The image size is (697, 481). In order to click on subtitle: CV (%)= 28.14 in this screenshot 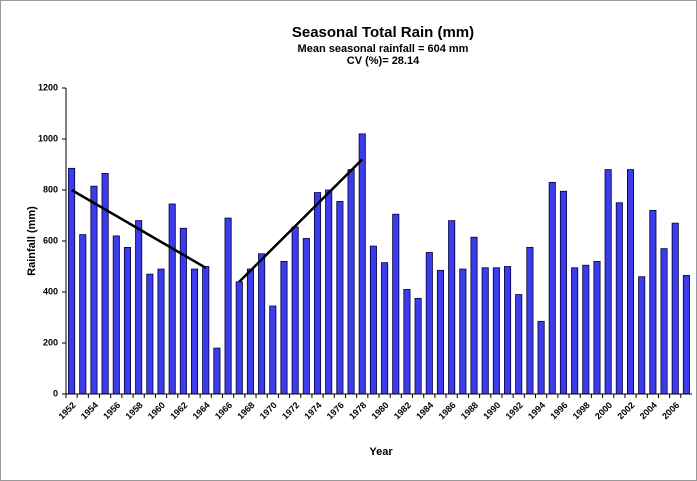, I will do `click(383, 61)`.